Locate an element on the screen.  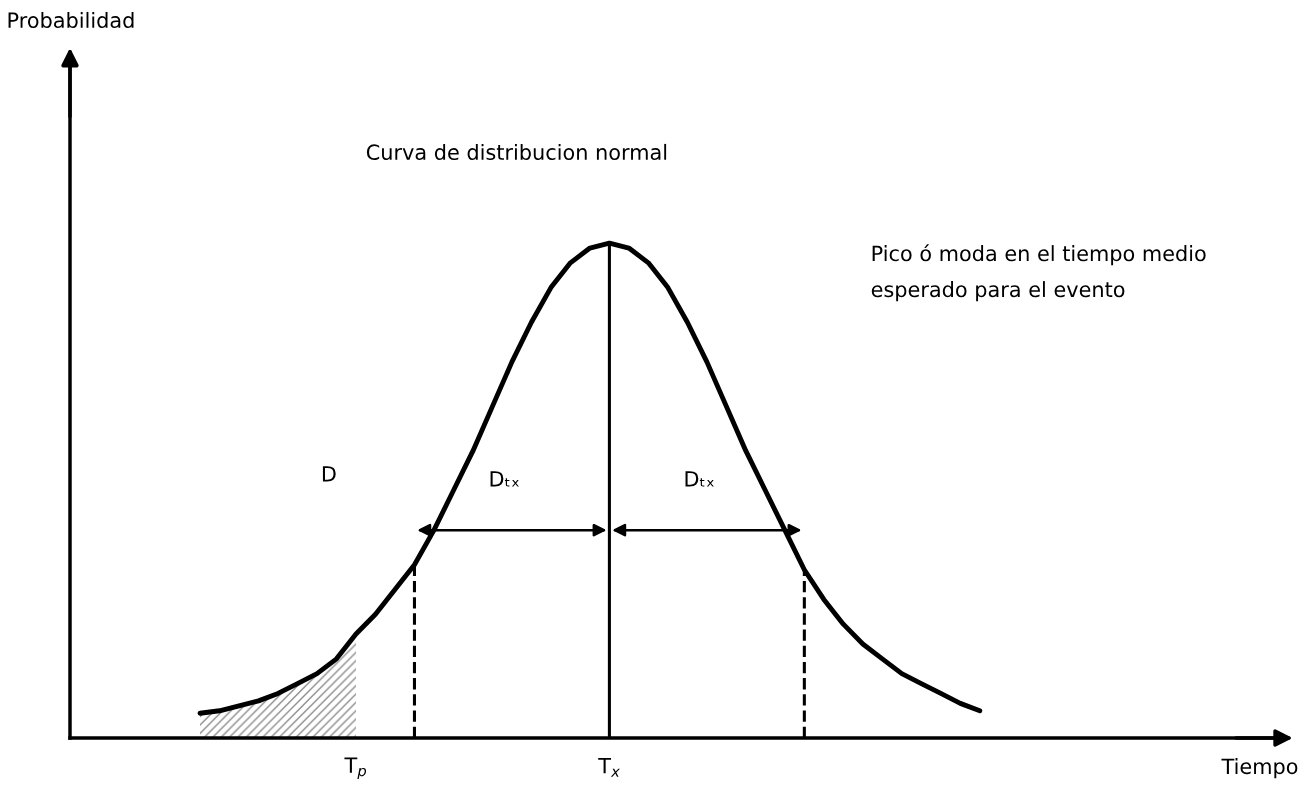
text: Curva de distribucion normal is located at coordinates (516, 152).